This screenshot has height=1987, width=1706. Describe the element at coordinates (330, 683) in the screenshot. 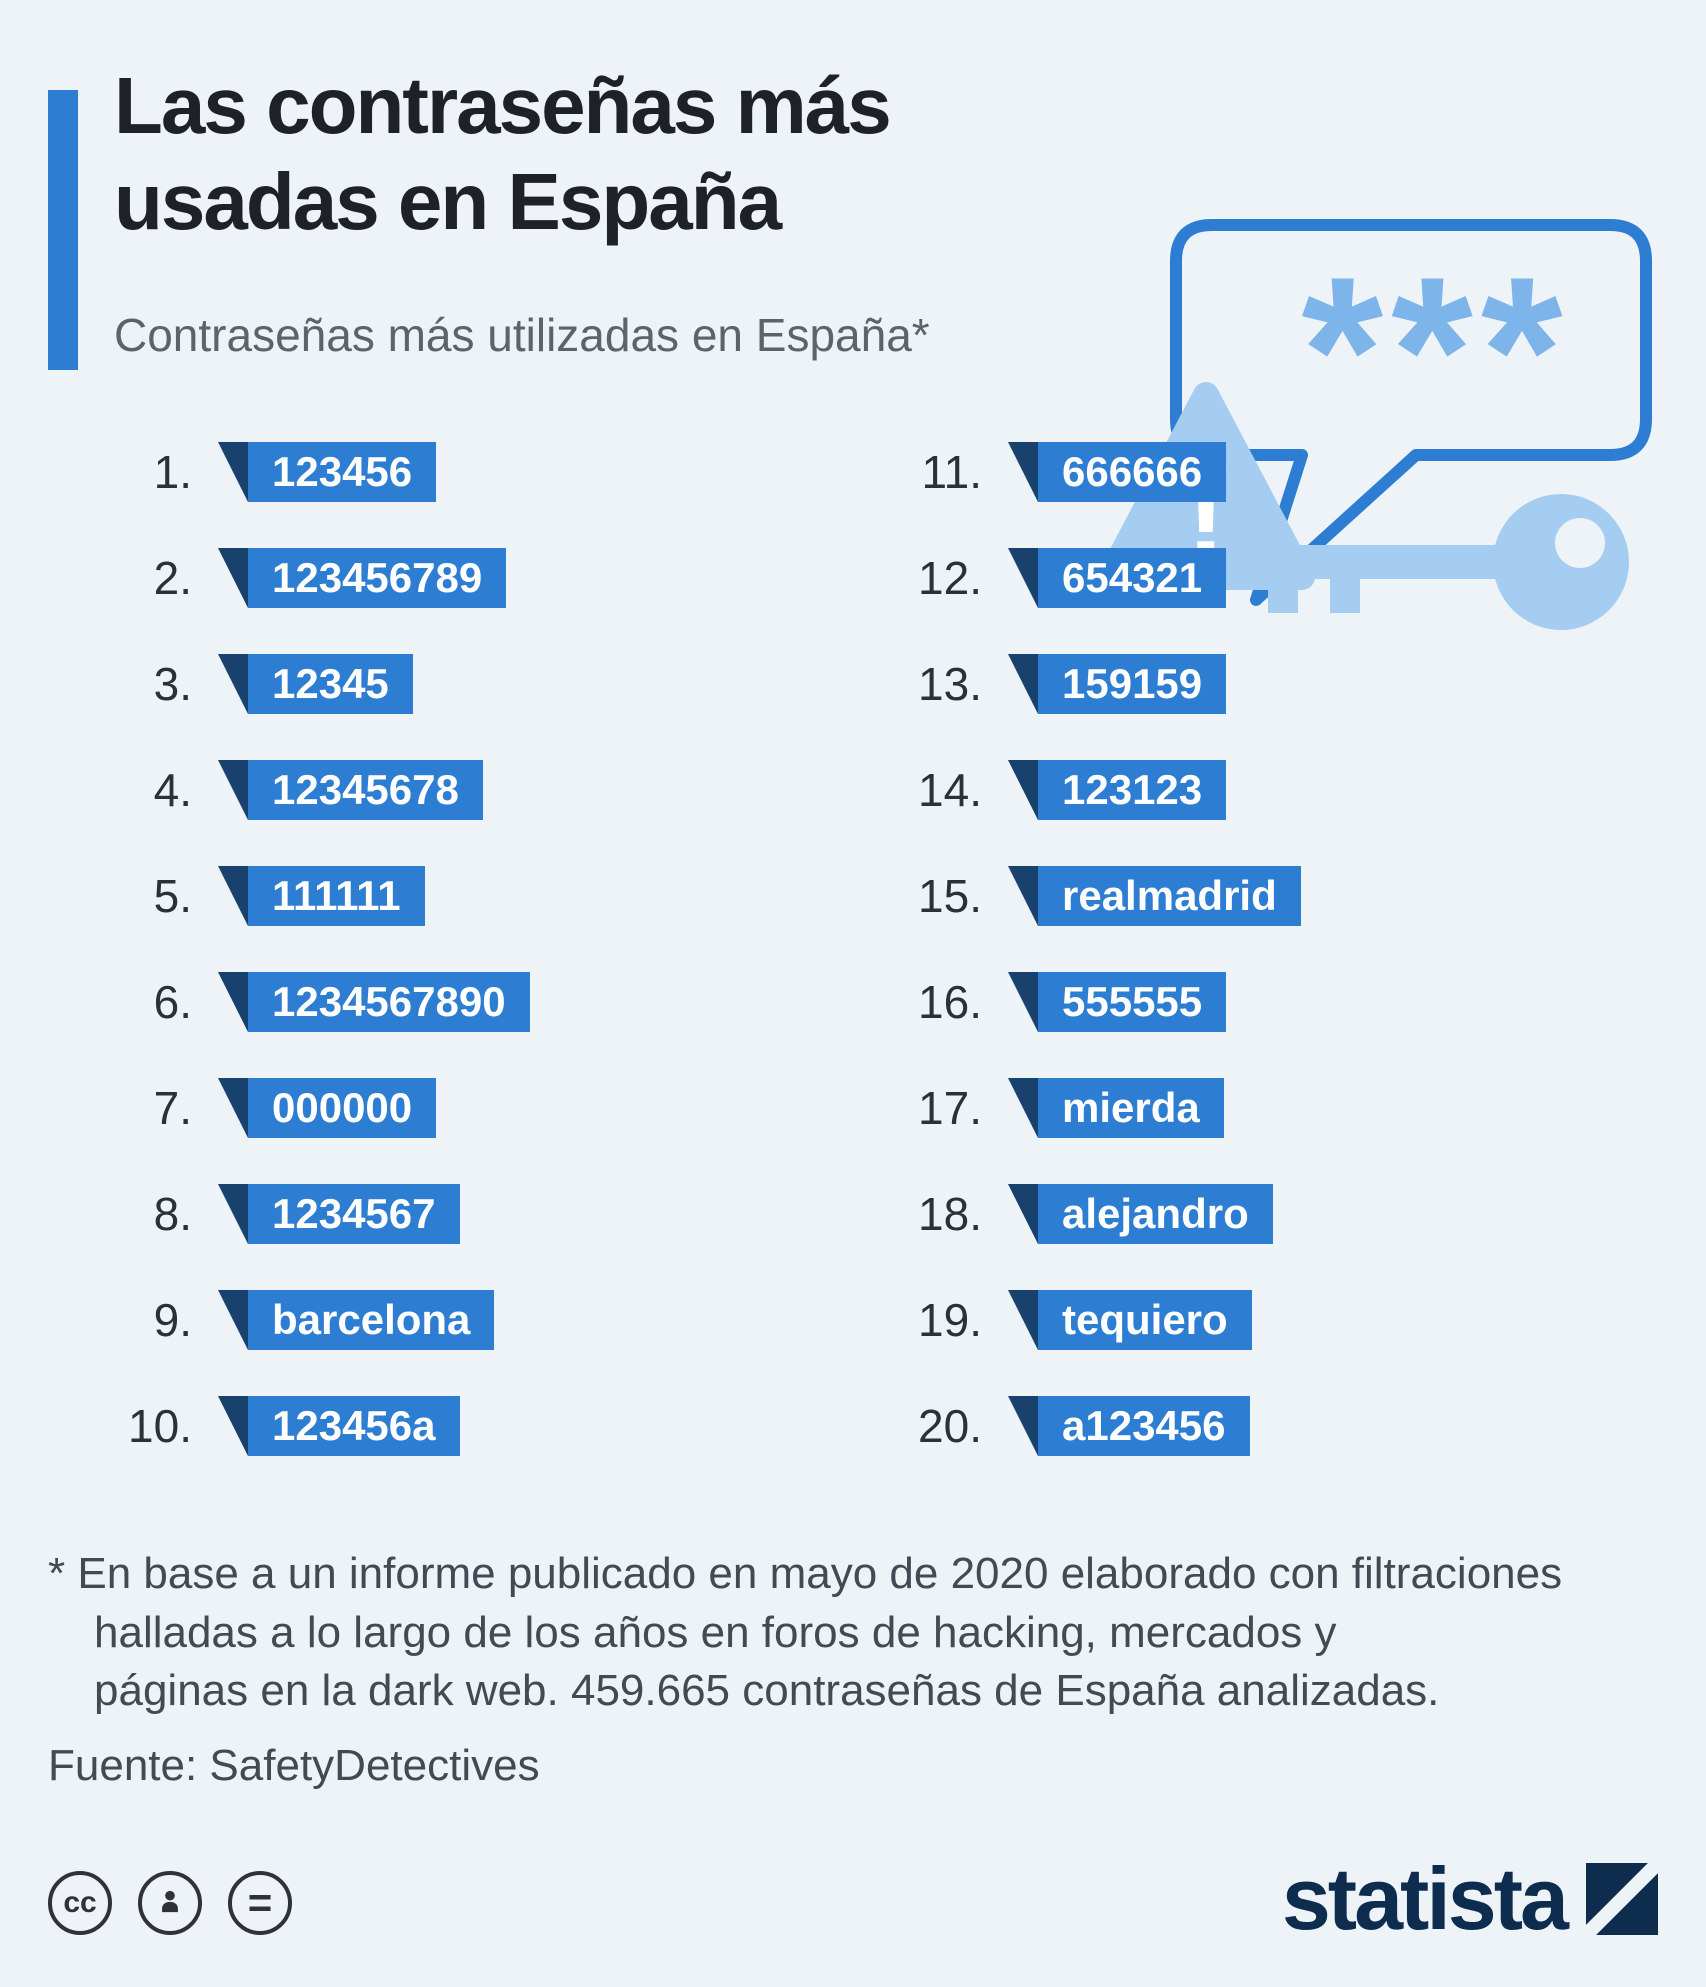

I see `password-label: 12345` at that location.